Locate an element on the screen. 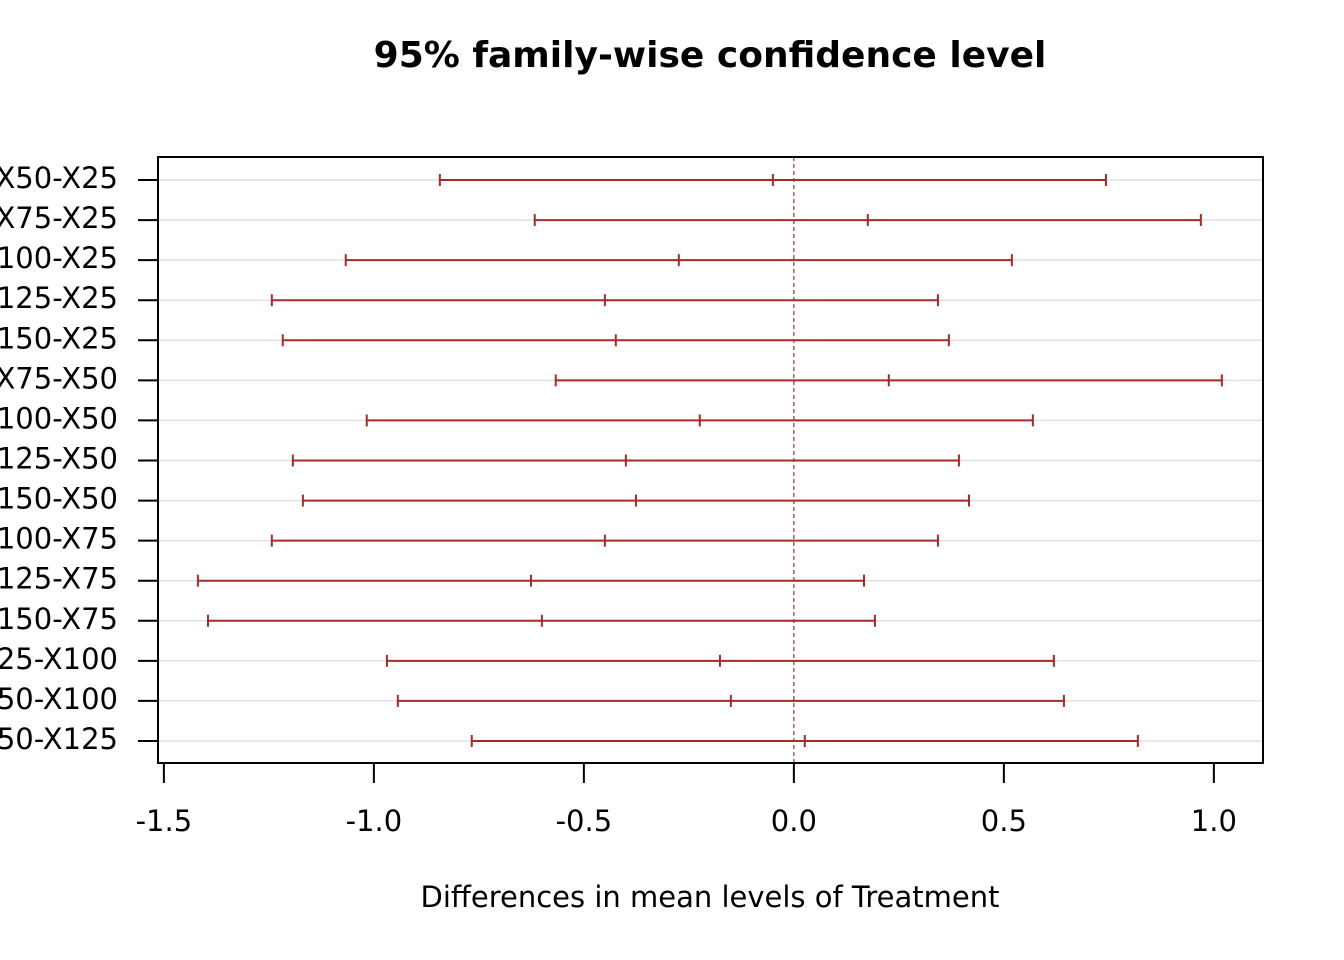 This screenshot has width=1344, height=960. y-tick-label: X75-X25 is located at coordinates (59, 218).